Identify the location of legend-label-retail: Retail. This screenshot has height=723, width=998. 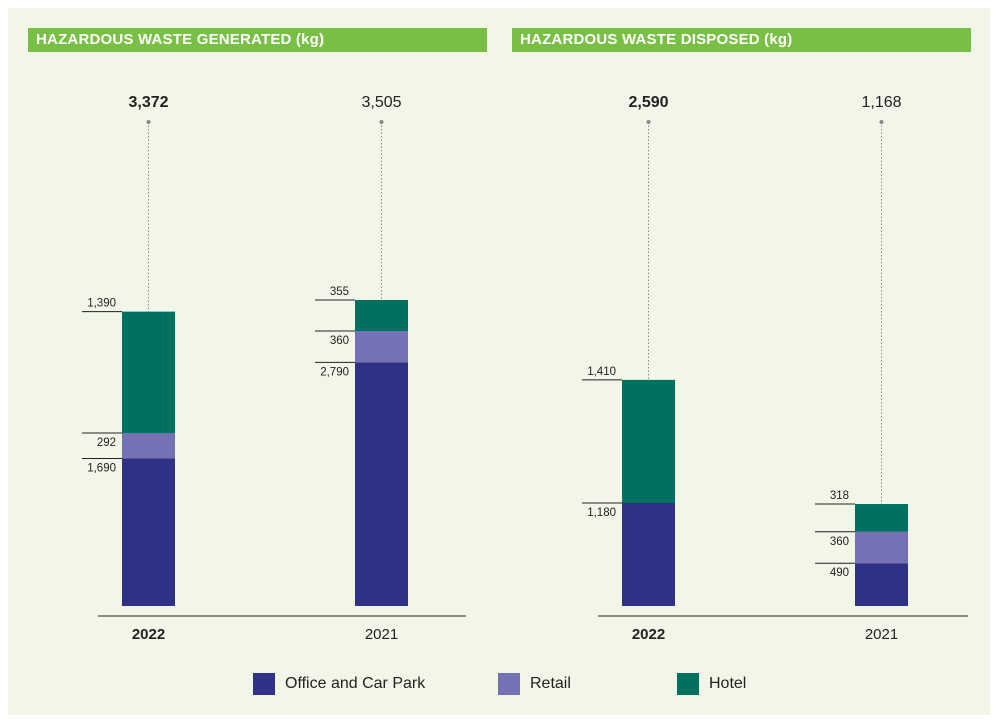
(550, 683).